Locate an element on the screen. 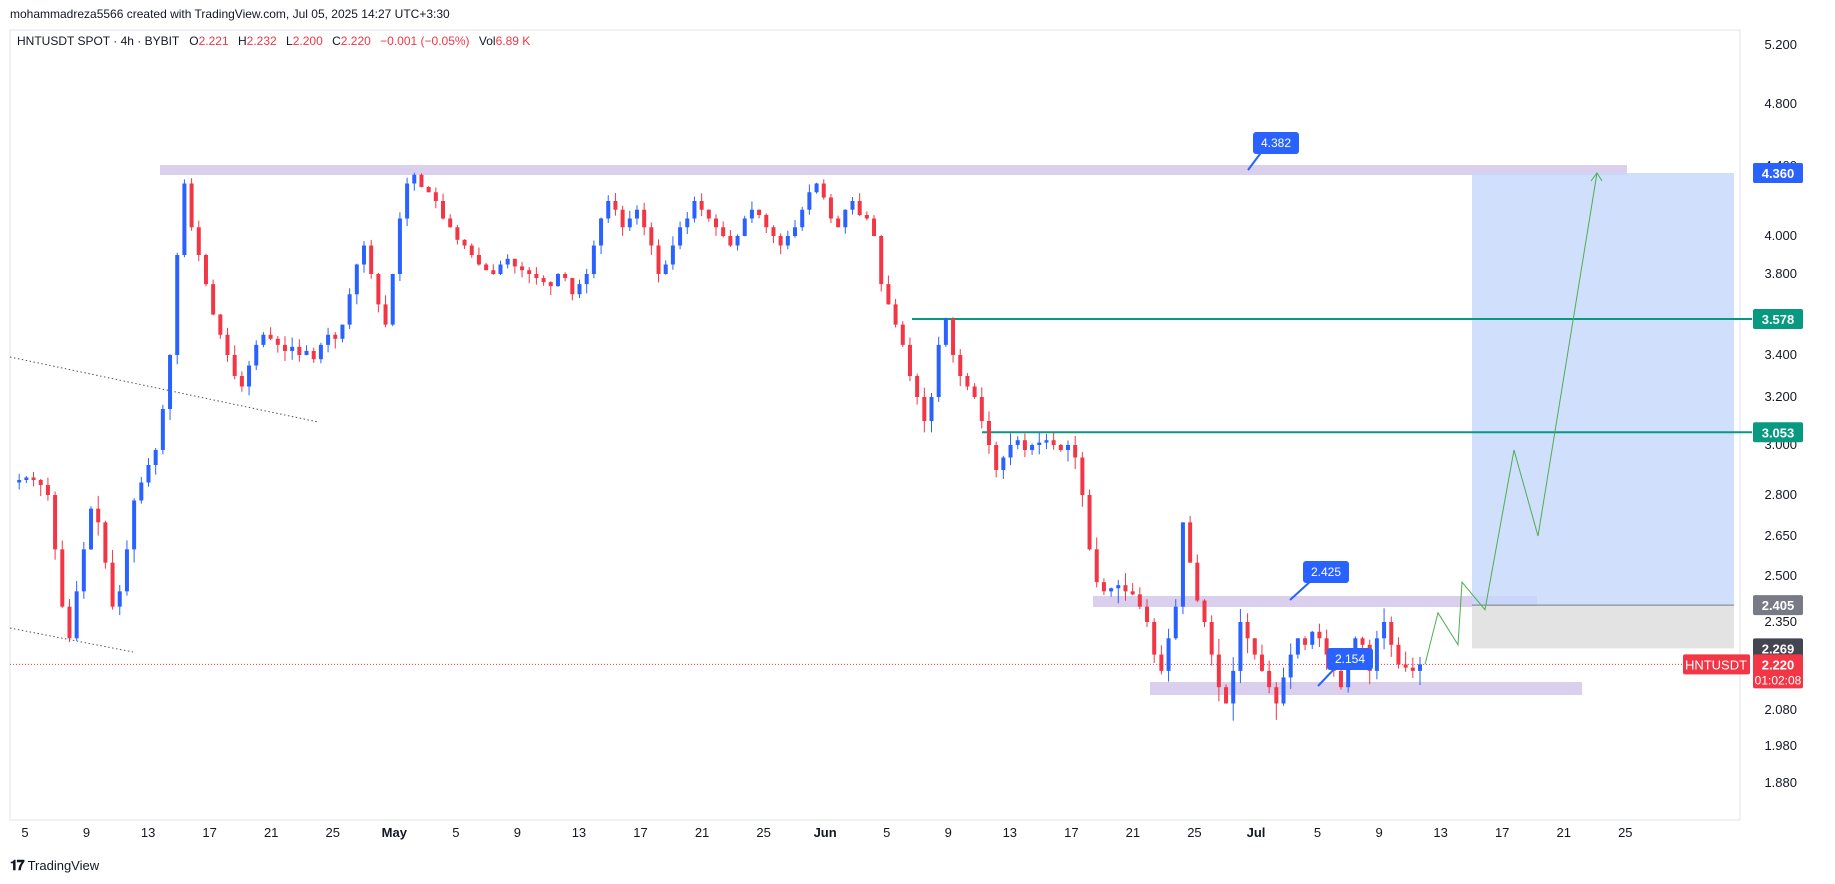 This screenshot has width=1835, height=884. y-tick-label: 4.800 is located at coordinates (1780, 103).